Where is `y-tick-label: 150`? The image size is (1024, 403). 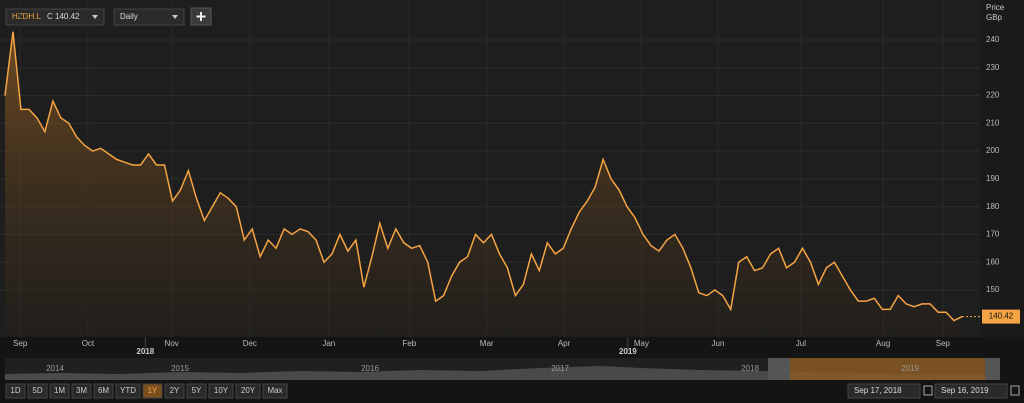 y-tick-label: 150 is located at coordinates (993, 289).